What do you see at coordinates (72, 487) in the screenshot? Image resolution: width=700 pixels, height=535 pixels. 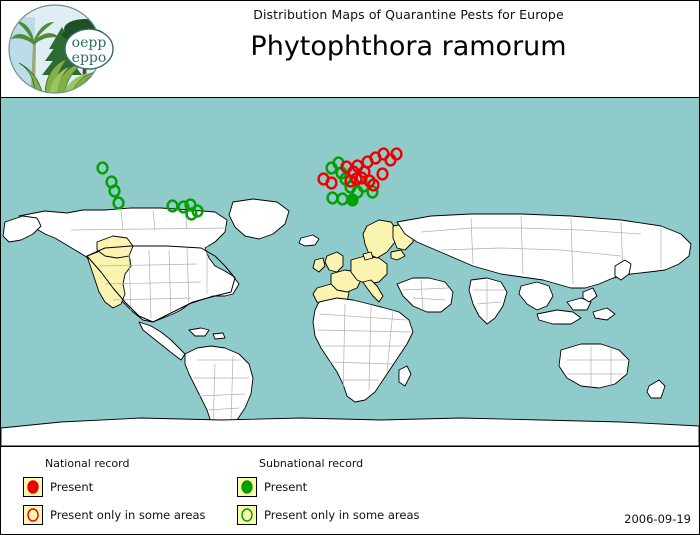 I see `legend-label-national-present: Present` at bounding box center [72, 487].